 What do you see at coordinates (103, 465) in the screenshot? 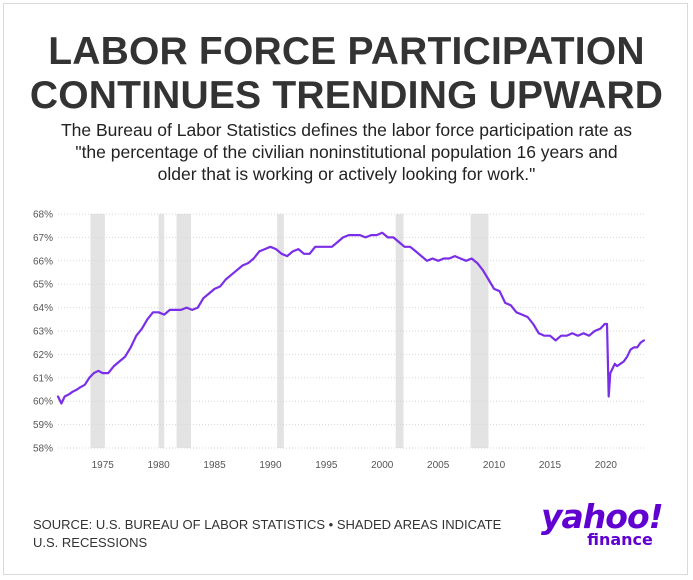
I see `x-tick-label: 1975` at bounding box center [103, 465].